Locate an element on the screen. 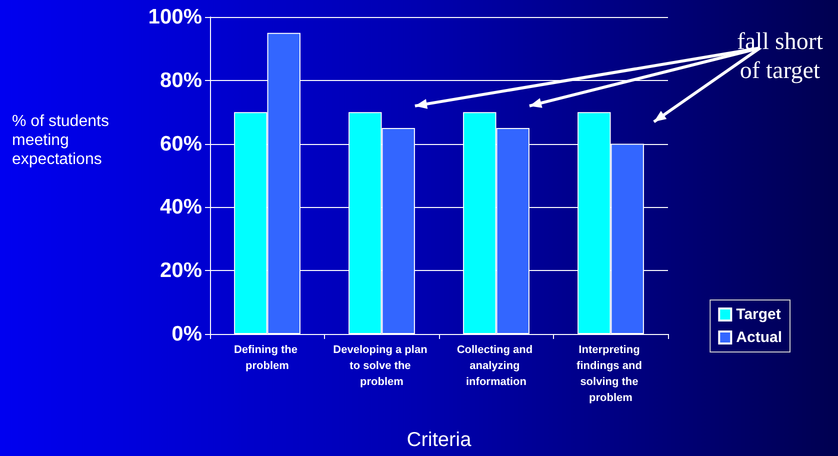  y-axis-title: % of students meeting expectations is located at coordinates (61, 140).